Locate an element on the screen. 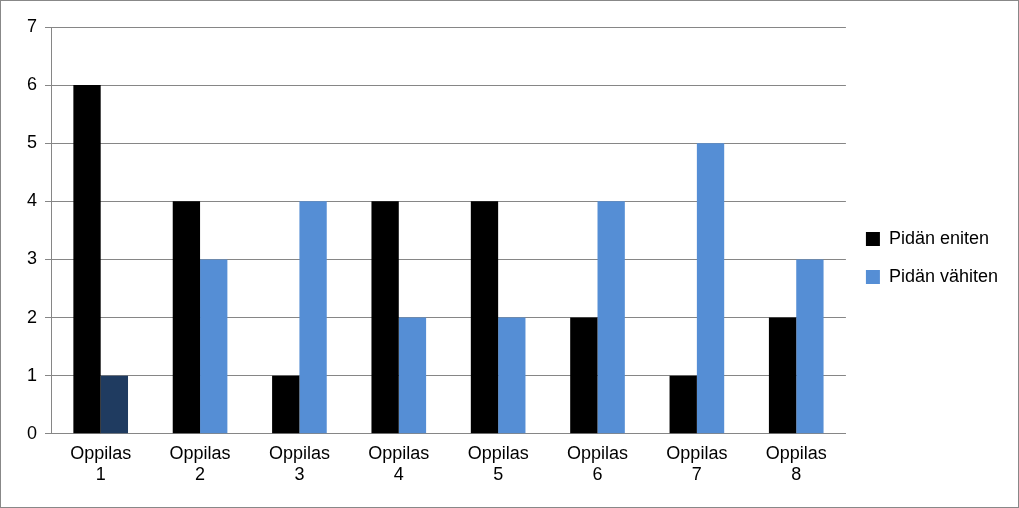 The height and width of the screenshot is (508, 1019). x-tick-label: Oppilas 3 is located at coordinates (299, 463).